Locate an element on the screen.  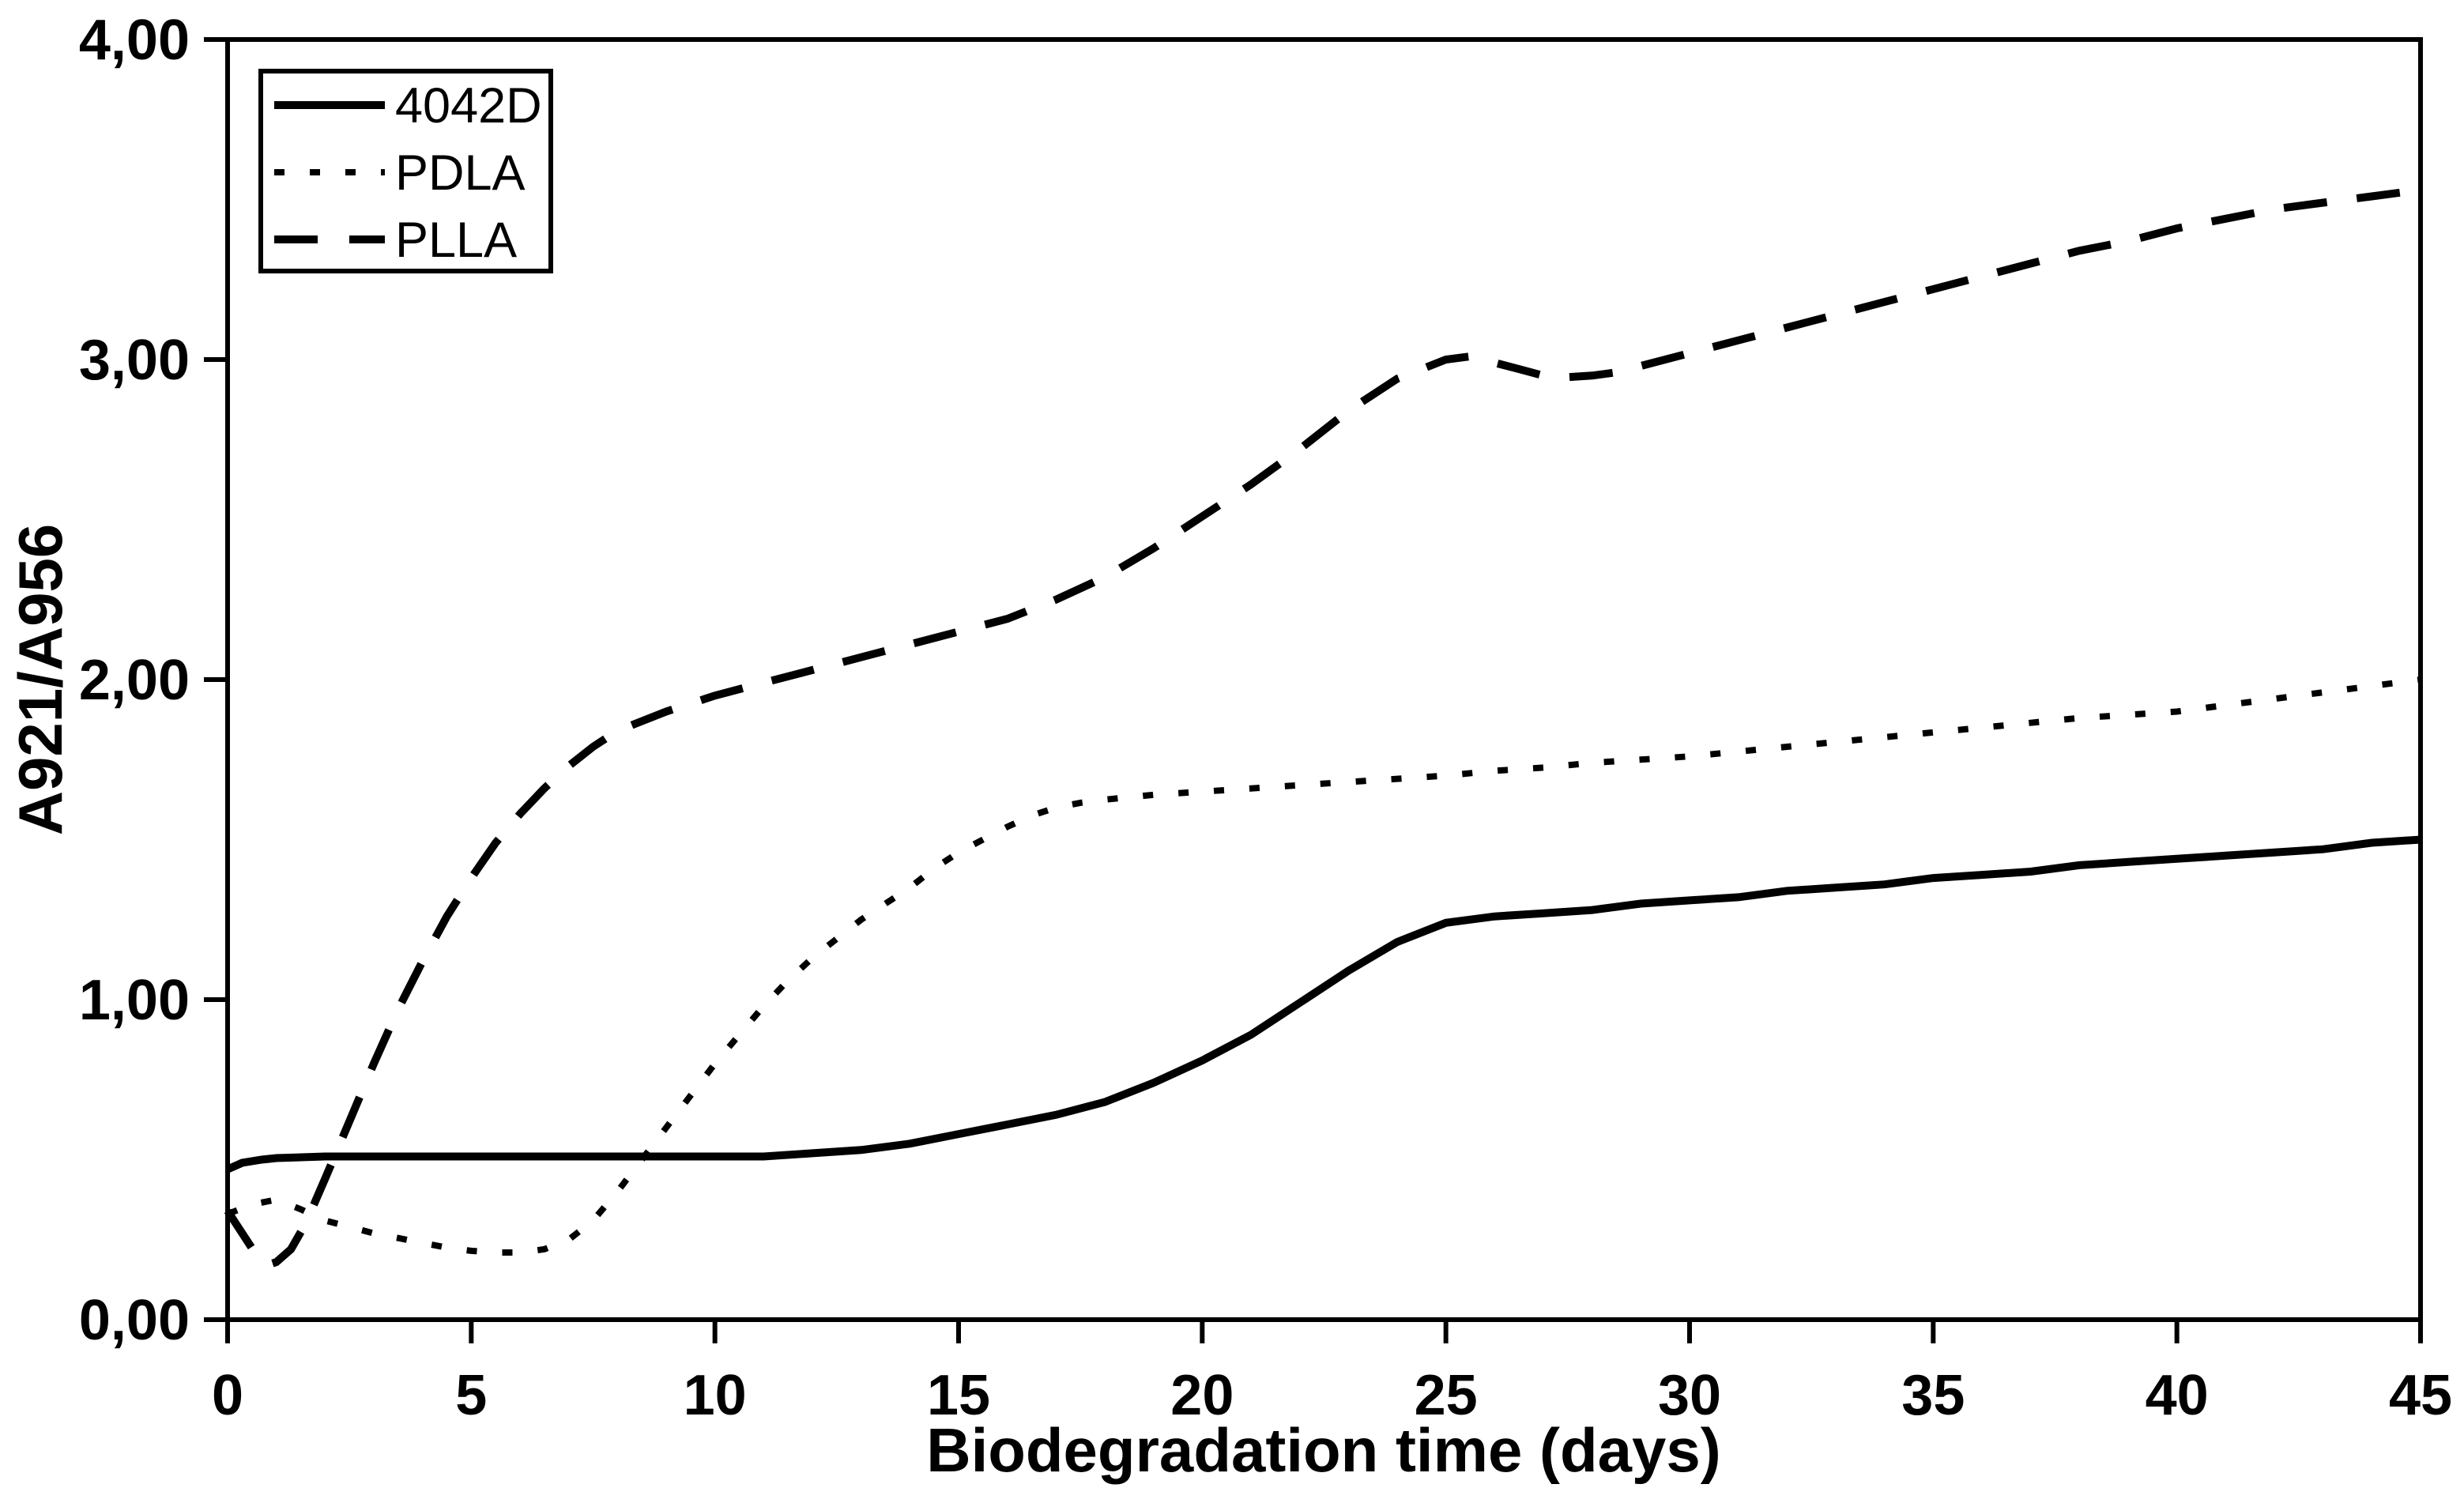
x-tick-label: 15 is located at coordinates (958, 1395).